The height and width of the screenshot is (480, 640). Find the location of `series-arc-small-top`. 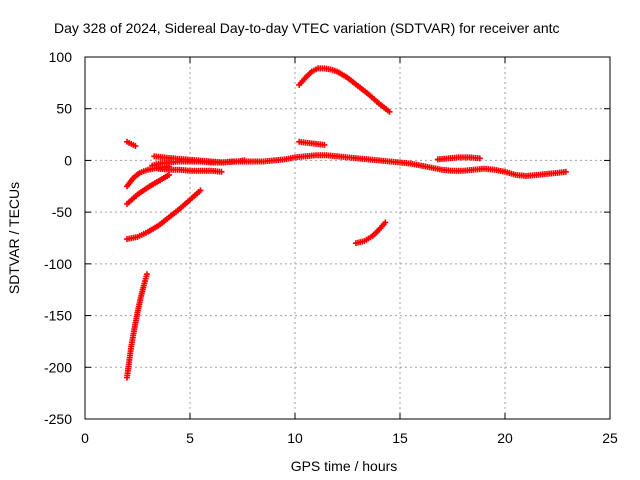

series-arc-small-top is located at coordinates (131, 143).